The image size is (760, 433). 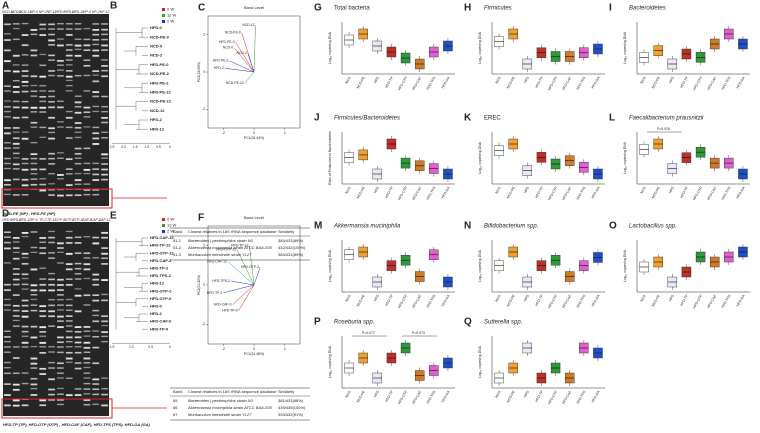 I want to click on x-tick-label: NCD-PE, so click(x=361, y=192).